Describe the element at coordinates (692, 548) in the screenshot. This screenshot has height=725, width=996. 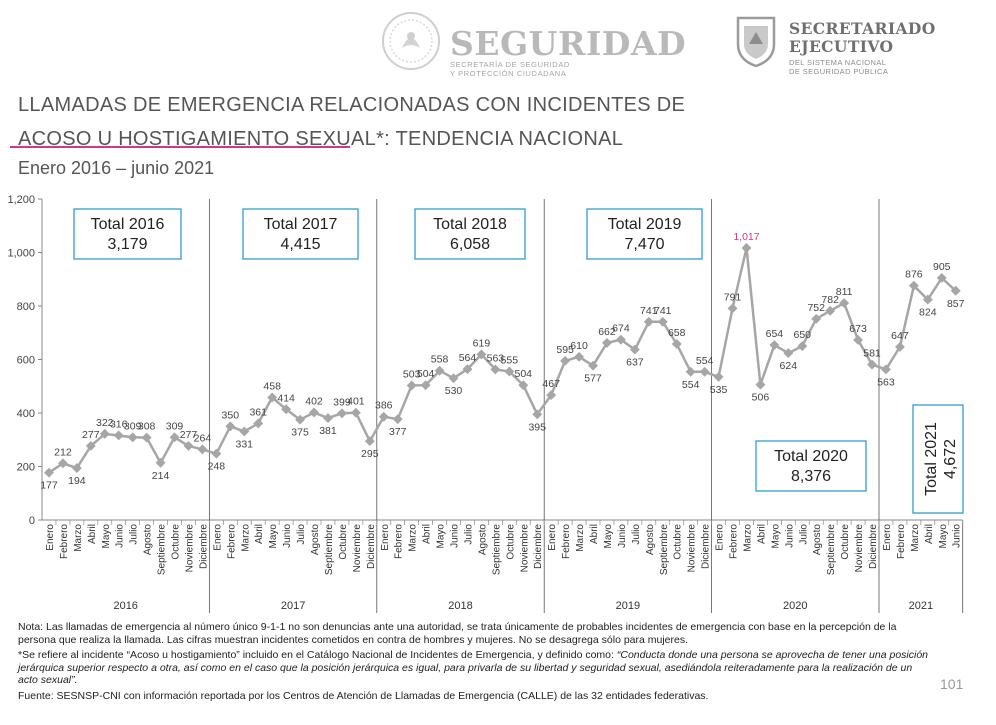
I see `x-tick-label: Noviembre` at that location.